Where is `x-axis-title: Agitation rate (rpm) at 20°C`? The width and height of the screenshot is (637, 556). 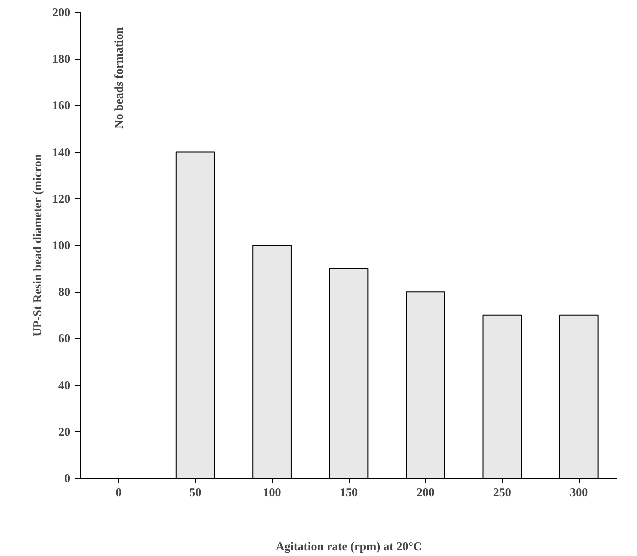 x-axis-title: Agitation rate (rpm) at 20°C is located at coordinates (349, 547).